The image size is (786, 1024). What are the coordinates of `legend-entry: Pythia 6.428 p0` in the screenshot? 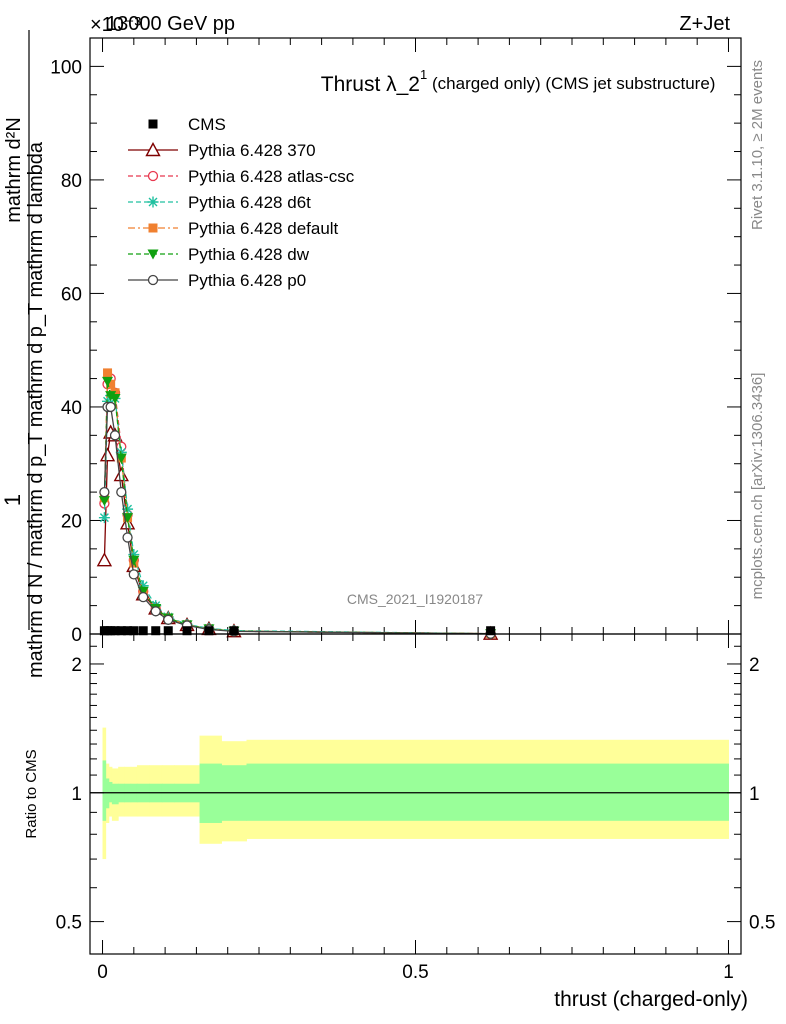 It's located at (217, 280).